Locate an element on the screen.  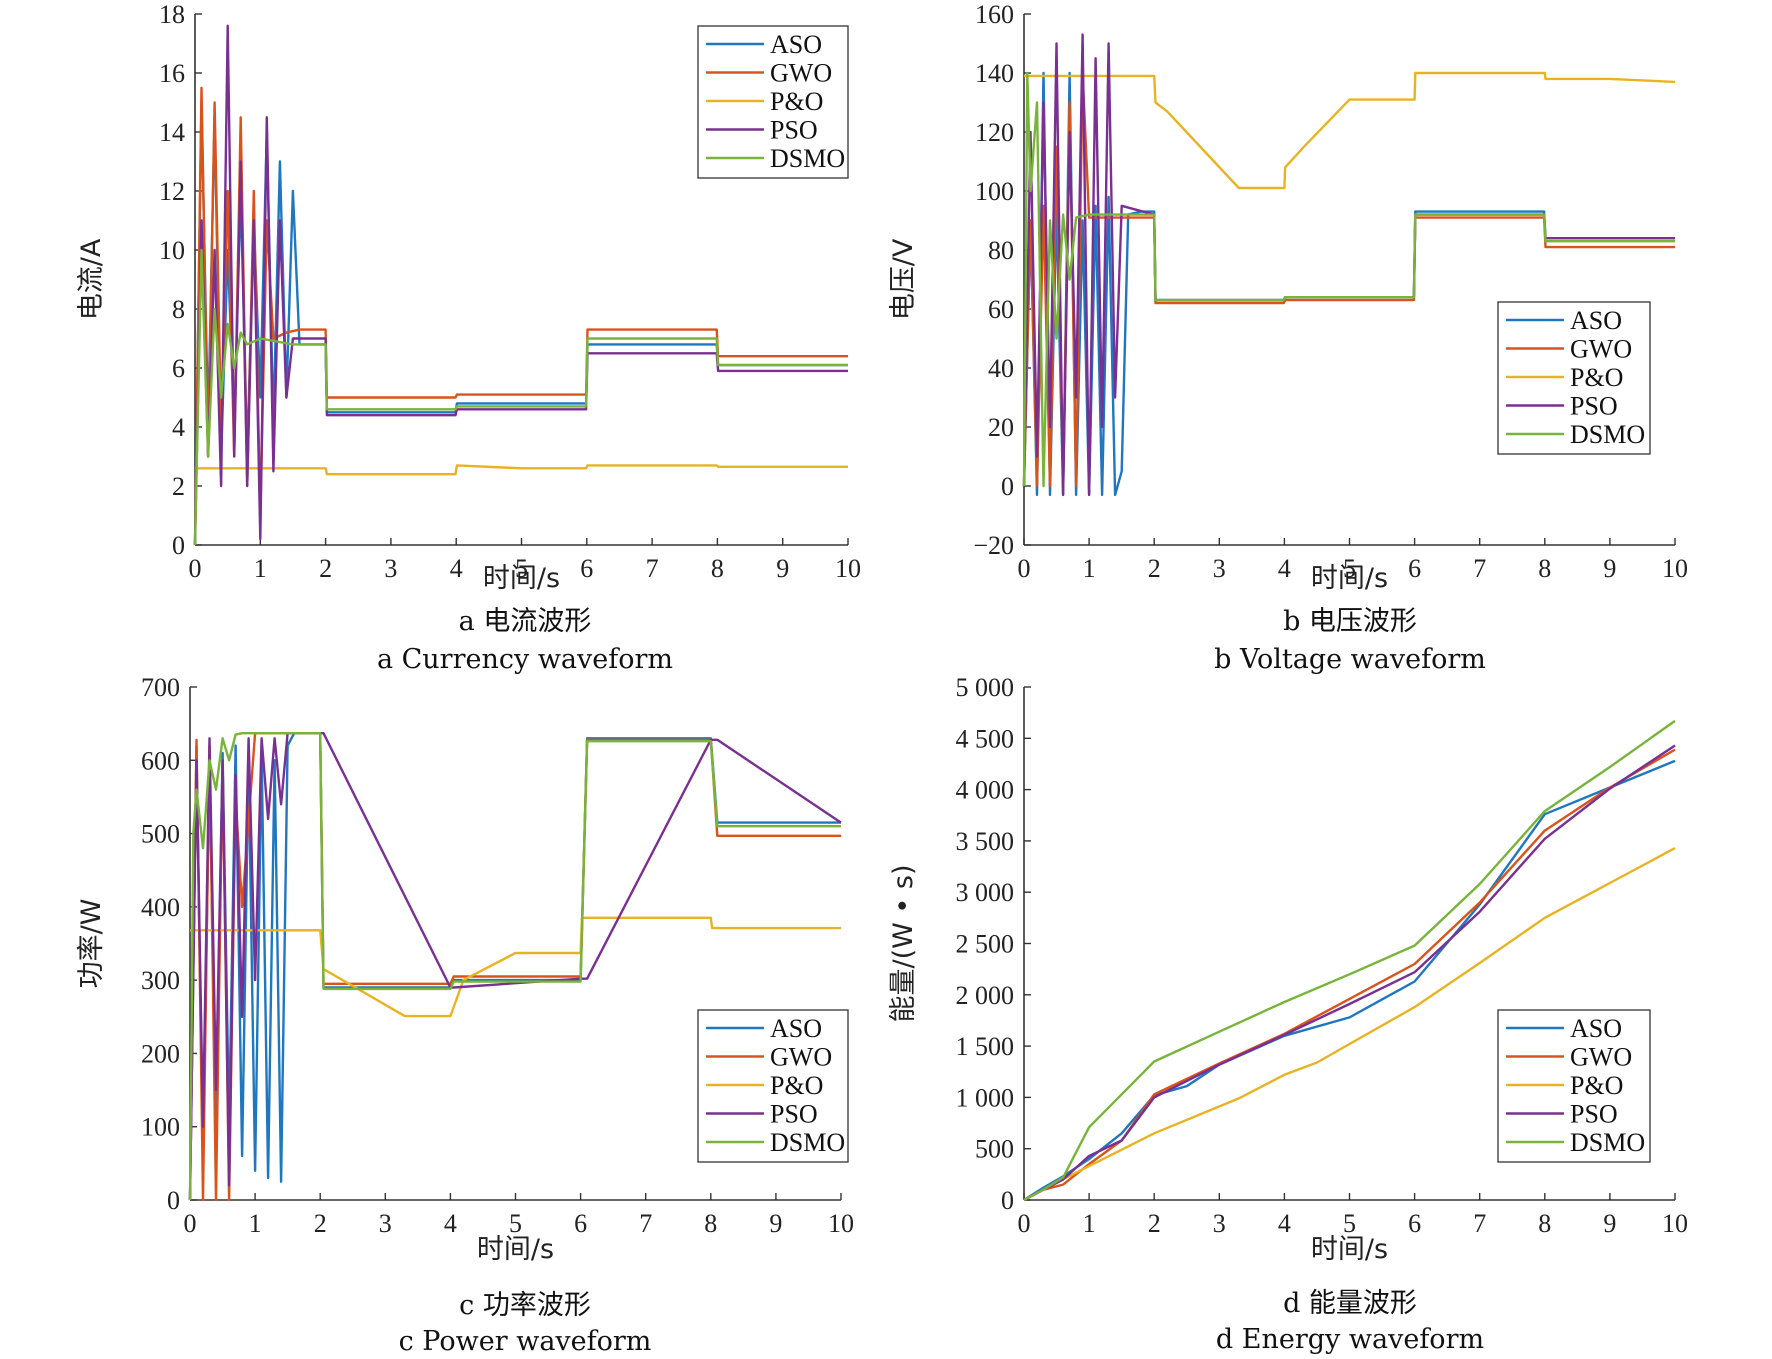
y-tick-label: 14 is located at coordinates (172, 132).